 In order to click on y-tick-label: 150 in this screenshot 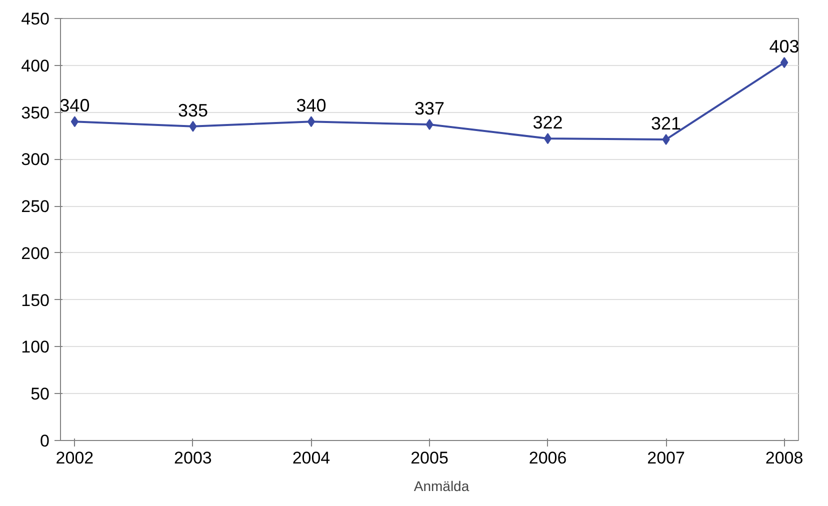, I will do `click(35, 300)`.